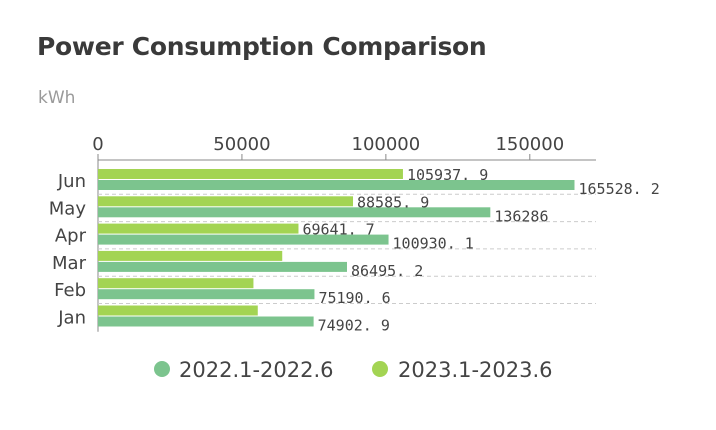  I want to click on category-label: Jun, so click(71, 181).